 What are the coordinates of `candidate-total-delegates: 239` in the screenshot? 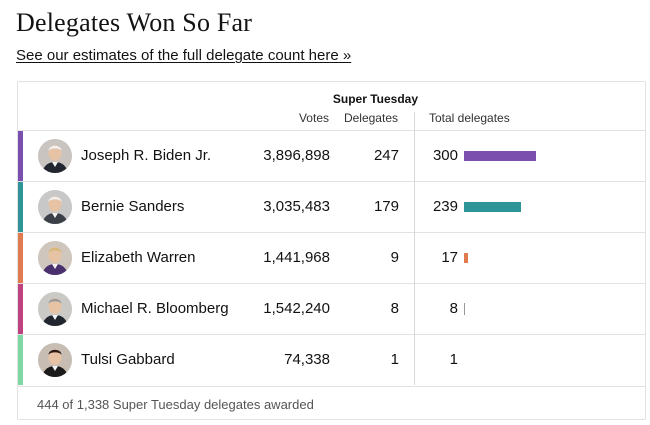 It's located at (445, 206).